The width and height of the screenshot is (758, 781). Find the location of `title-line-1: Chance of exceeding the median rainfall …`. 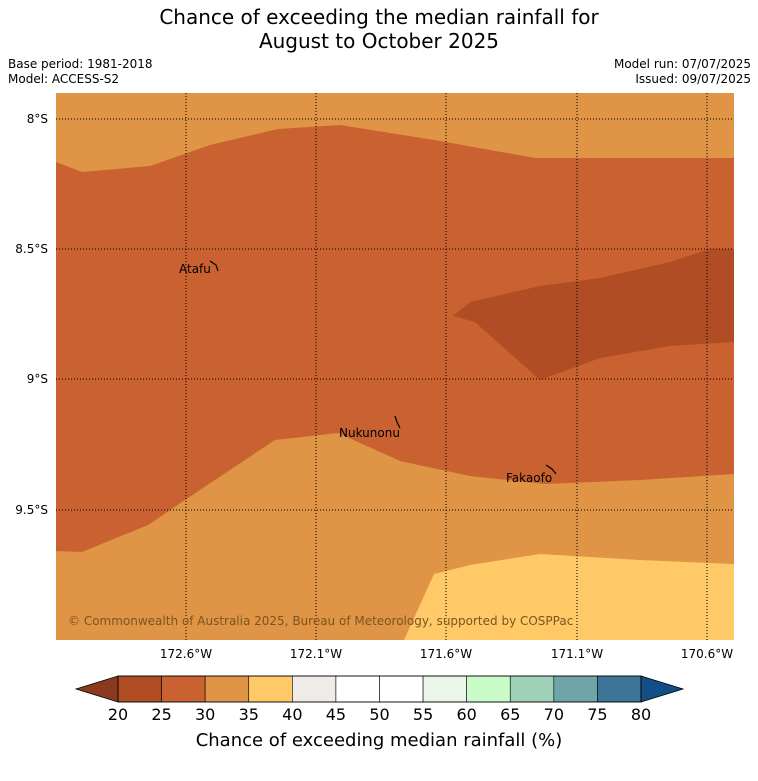

title-line-1: Chance of exceeding the median rainfall … is located at coordinates (379, 17).